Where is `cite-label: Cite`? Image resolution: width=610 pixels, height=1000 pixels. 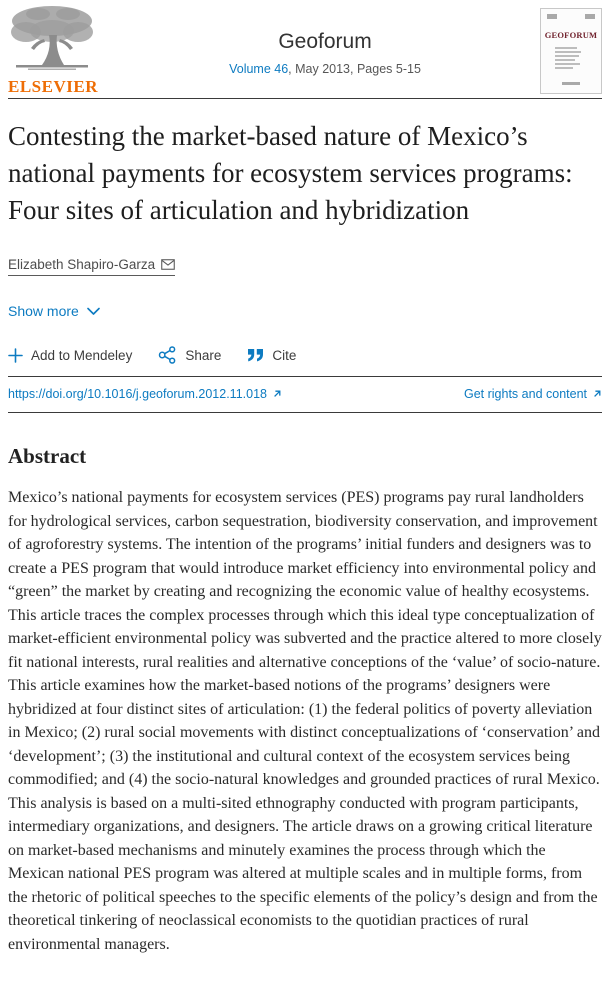 cite-label: Cite is located at coordinates (284, 355).